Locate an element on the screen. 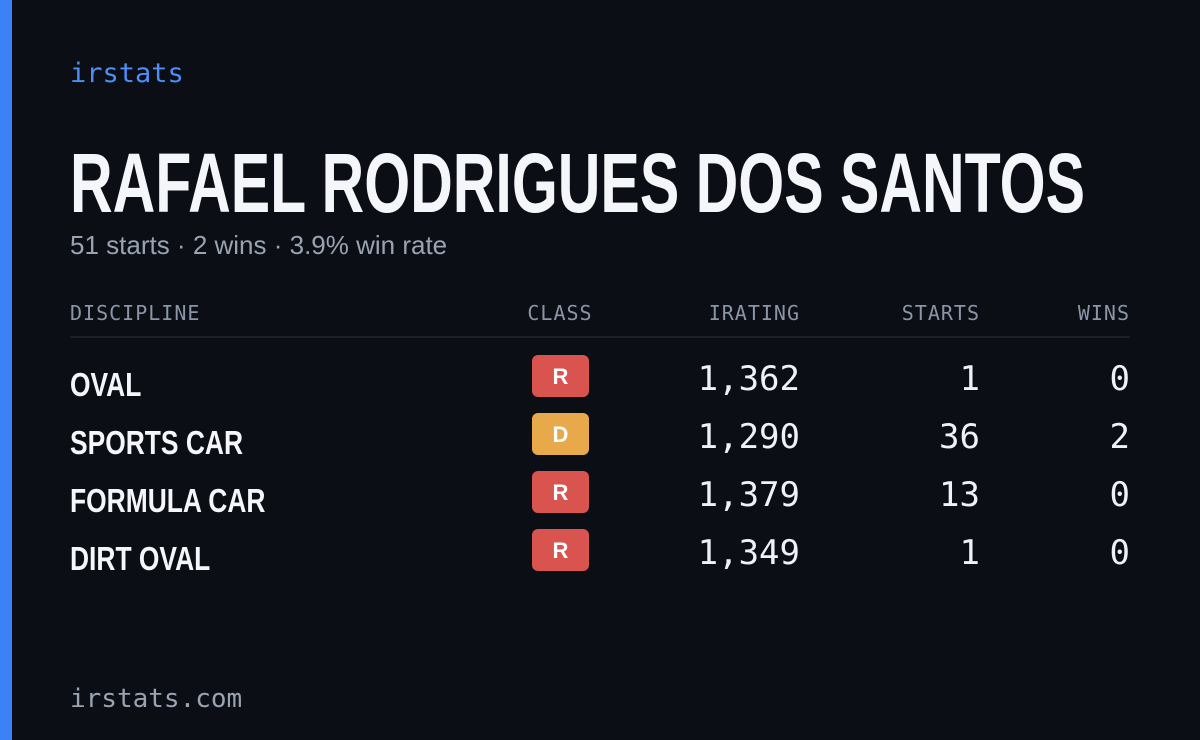  class-letter: D is located at coordinates (561, 434).